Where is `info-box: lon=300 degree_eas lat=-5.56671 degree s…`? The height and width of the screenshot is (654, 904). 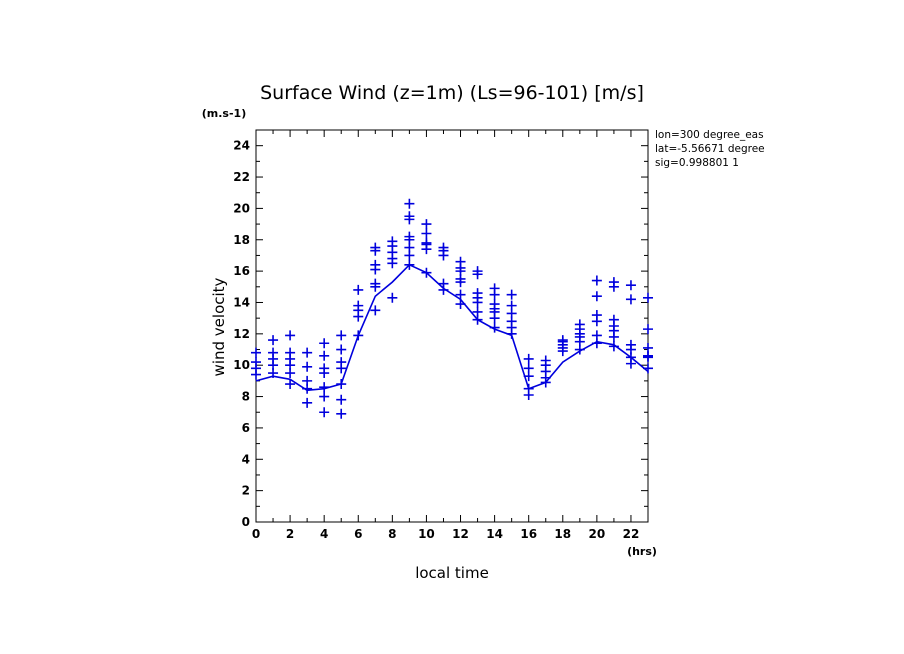 info-box: lon=300 degree_eas lat=-5.56671 degree s… is located at coordinates (710, 149).